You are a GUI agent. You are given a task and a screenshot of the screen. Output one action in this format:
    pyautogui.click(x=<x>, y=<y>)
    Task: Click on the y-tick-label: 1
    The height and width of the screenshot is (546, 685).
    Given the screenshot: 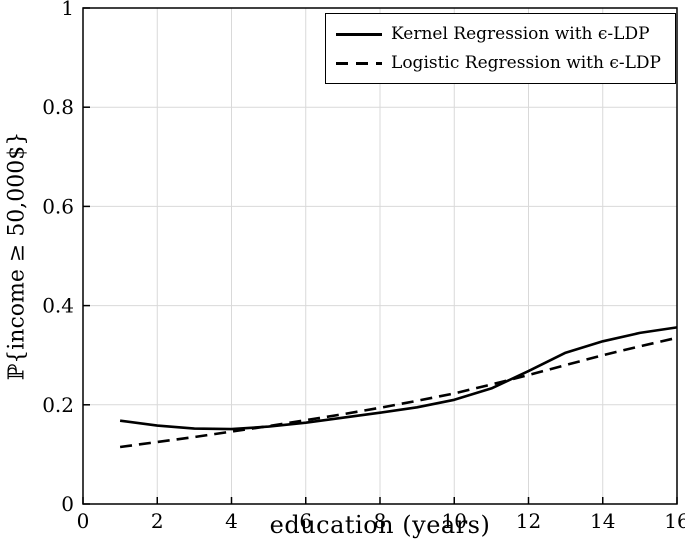 What is the action you would take?
    pyautogui.click(x=67, y=10)
    